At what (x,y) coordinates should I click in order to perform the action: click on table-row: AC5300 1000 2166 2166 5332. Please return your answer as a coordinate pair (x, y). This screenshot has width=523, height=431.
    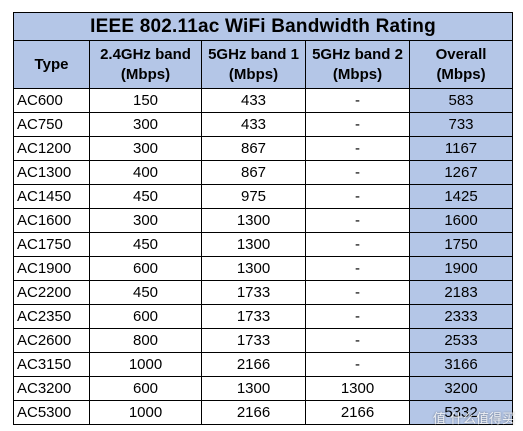
    Looking at the image, I should click on (263, 412).